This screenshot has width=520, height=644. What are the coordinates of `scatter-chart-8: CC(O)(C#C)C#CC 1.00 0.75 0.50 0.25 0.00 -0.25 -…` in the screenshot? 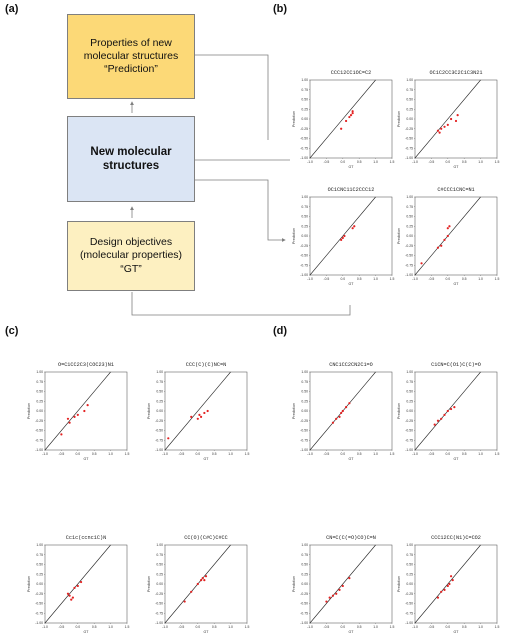 It's located at (198, 584).